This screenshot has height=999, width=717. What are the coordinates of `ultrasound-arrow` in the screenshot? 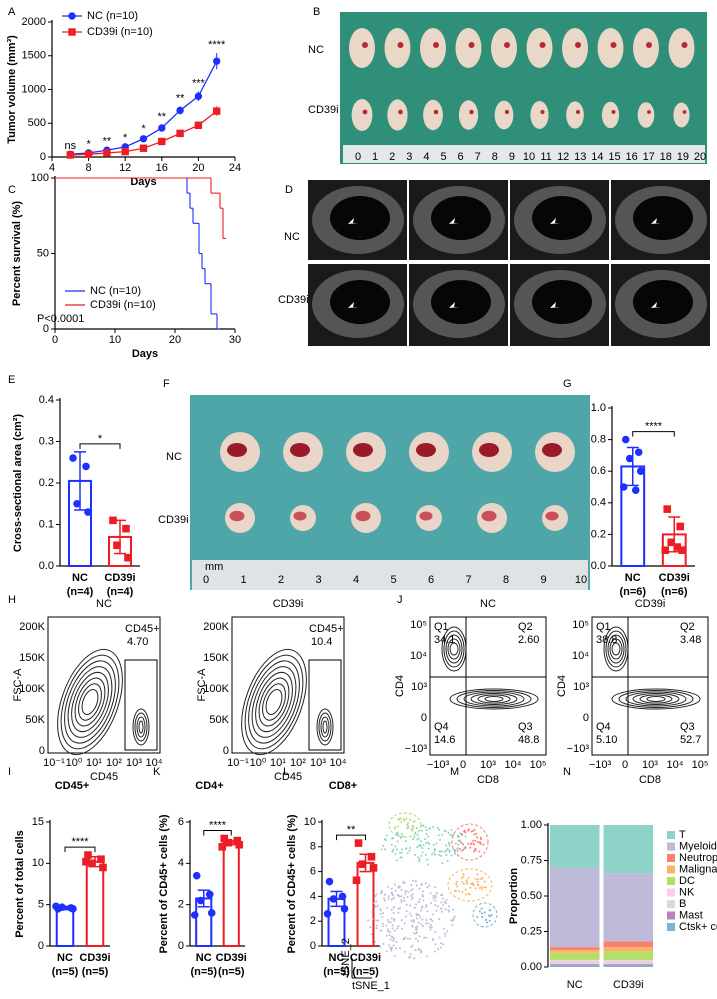 It's located at (555, 221).